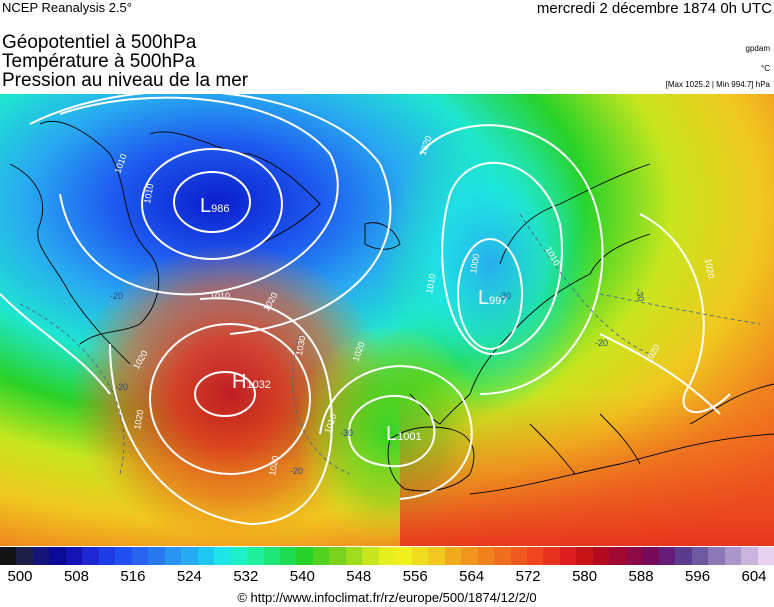 The width and height of the screenshot is (774, 607). Describe the element at coordinates (246, 576) in the screenshot. I see `legend-tick-label: 532` at that location.